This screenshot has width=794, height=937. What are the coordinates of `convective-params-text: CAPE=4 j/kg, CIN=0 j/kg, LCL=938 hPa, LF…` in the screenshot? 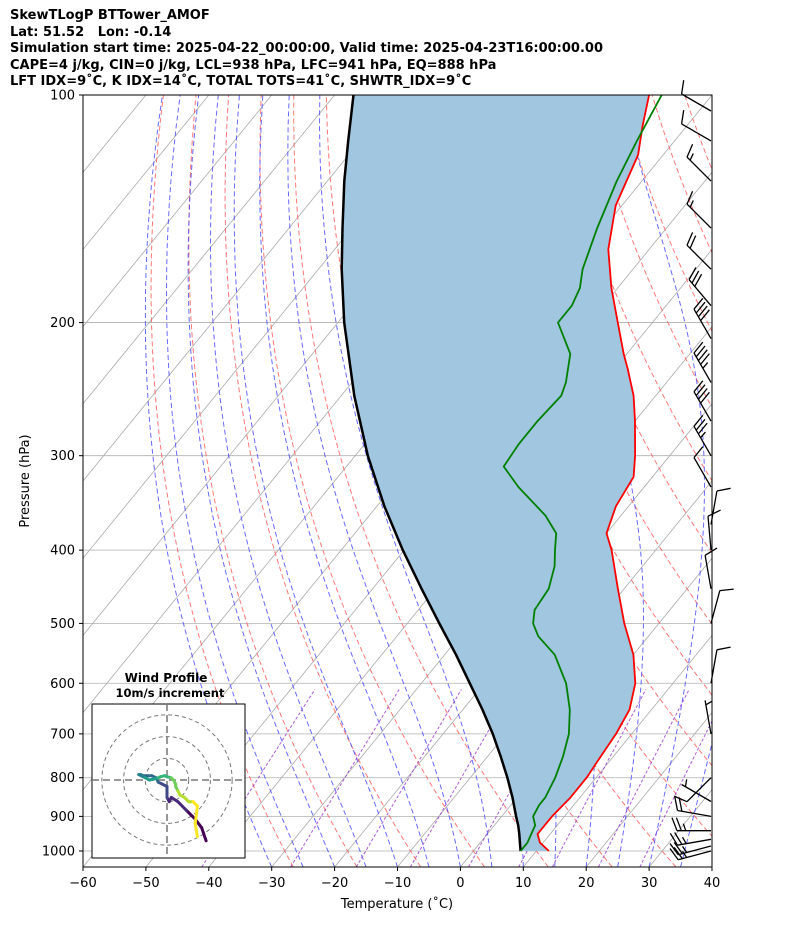 It's located at (253, 65).